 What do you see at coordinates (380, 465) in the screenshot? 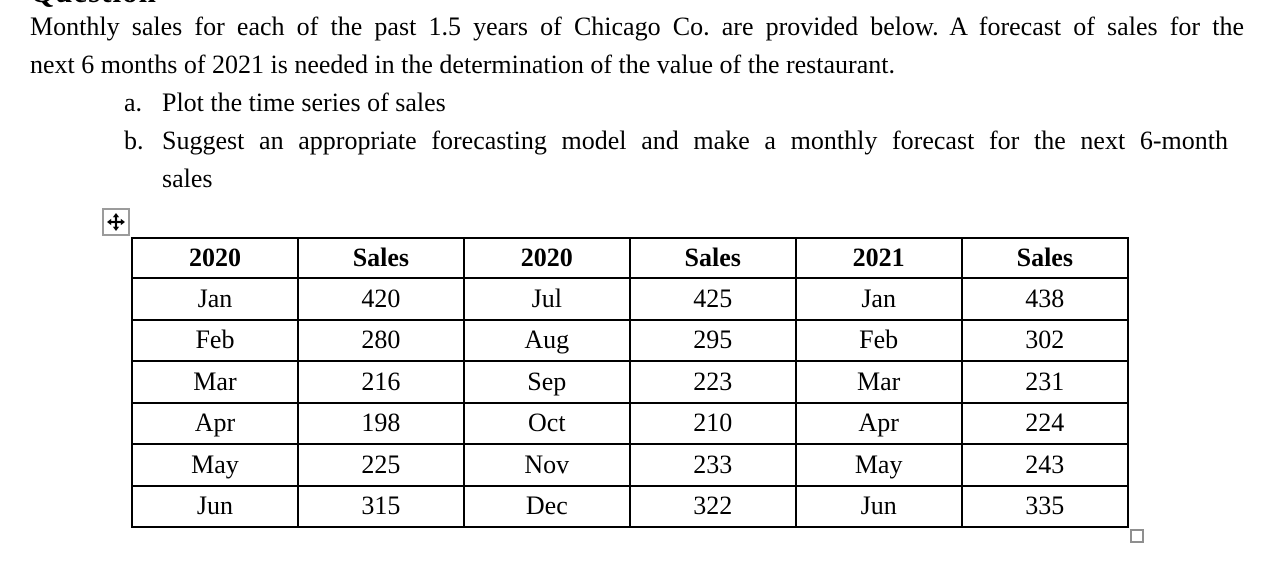
I see `cell-value: 225` at bounding box center [380, 465].